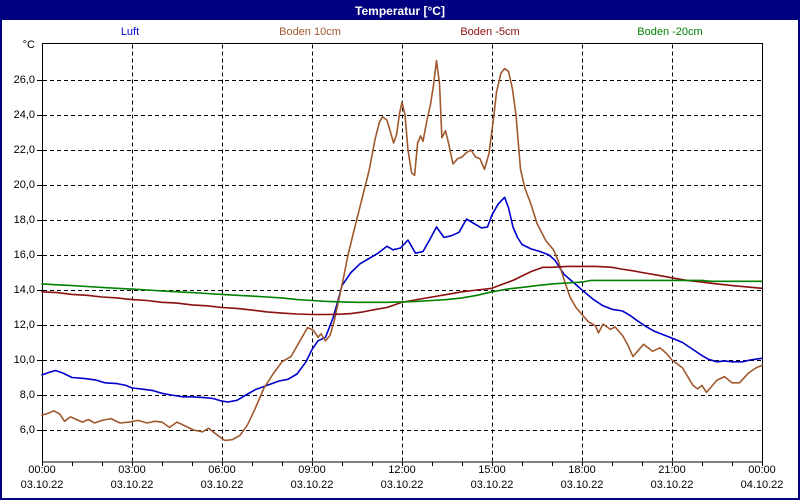 The width and height of the screenshot is (800, 500). I want to click on legend-item-boden-10cm: Boden 10cm, so click(310, 32).